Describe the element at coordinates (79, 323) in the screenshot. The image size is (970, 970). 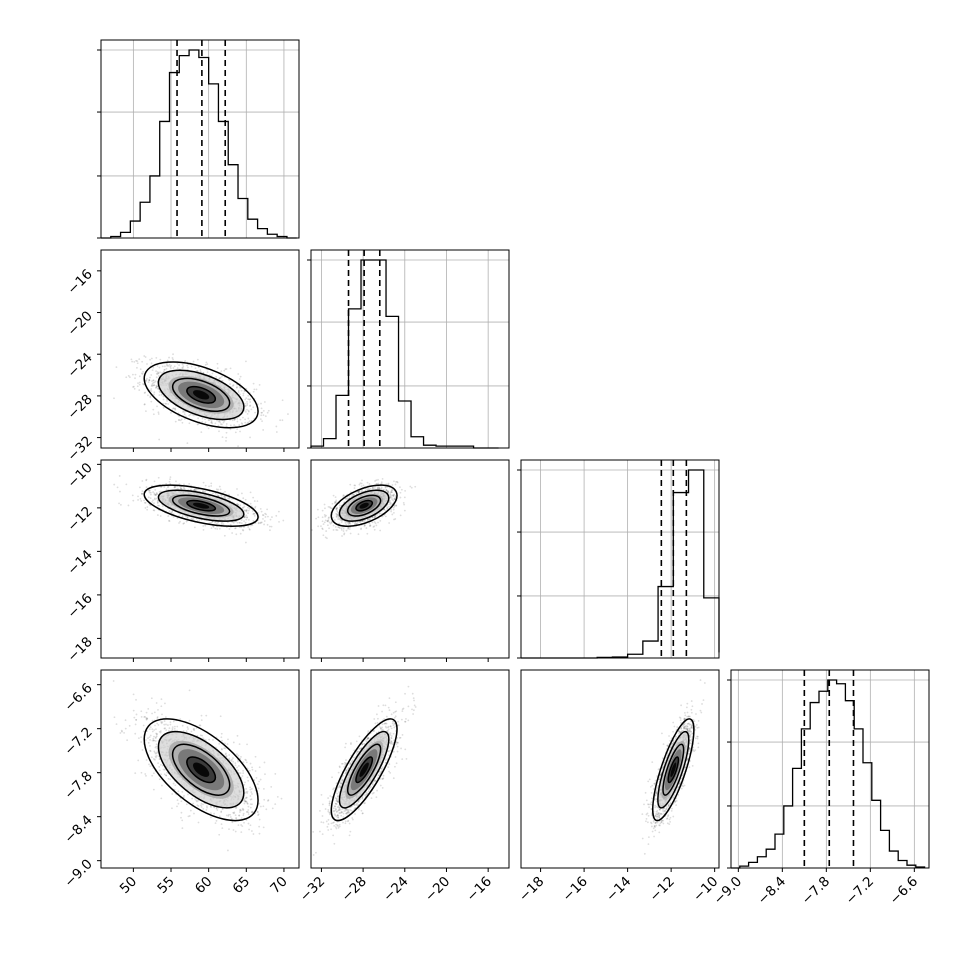
I see `ytick-label-1-3: −20` at that location.